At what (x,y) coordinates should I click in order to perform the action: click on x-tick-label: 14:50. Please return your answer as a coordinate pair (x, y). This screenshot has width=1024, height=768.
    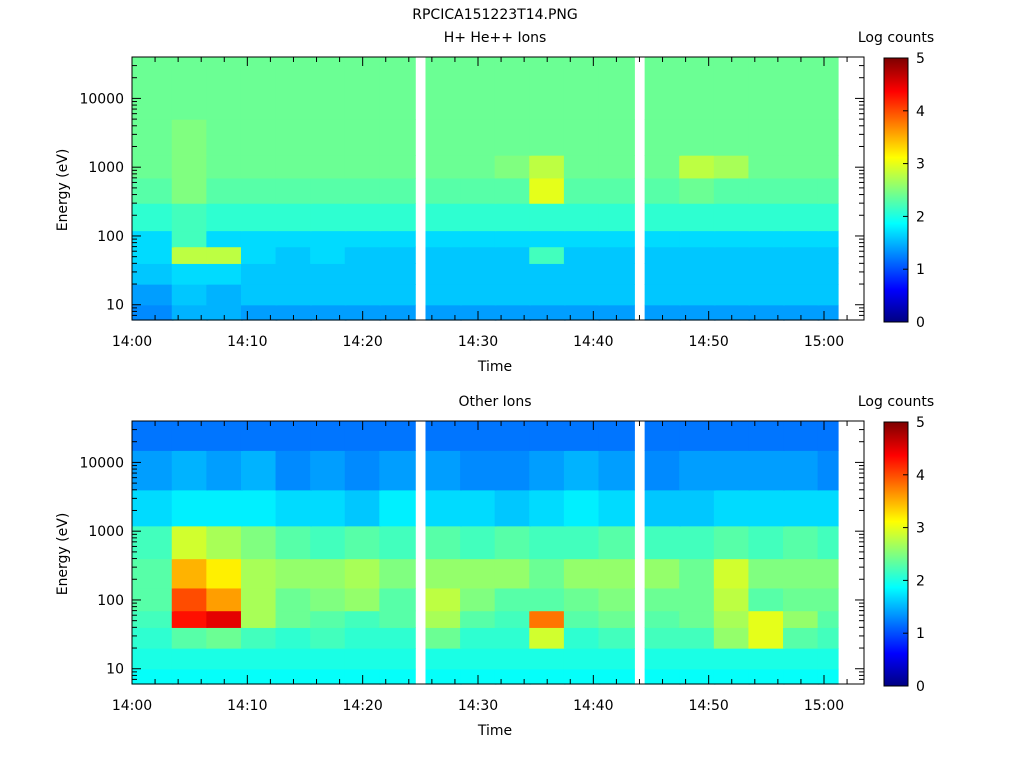
    Looking at the image, I should click on (708, 342).